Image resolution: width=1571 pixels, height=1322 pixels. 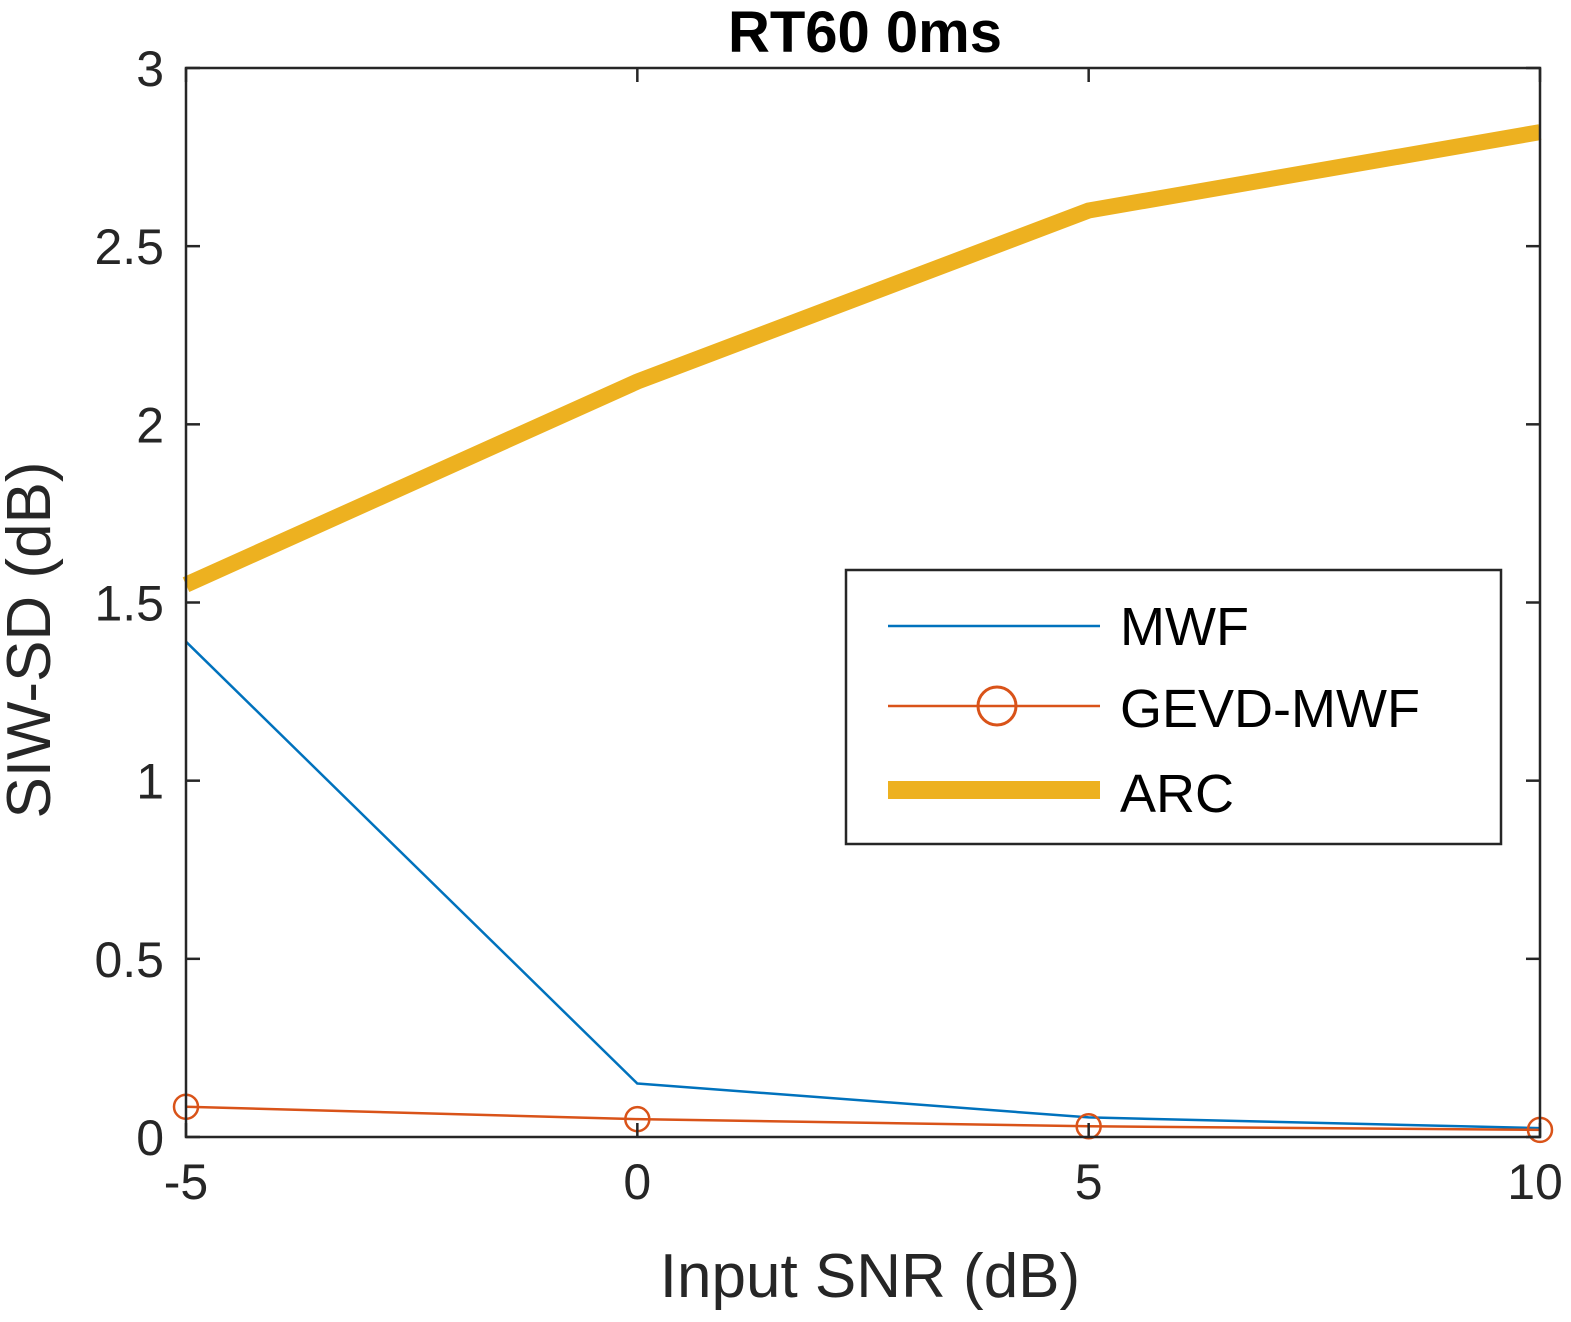 I want to click on x-tick-label: -5, so click(x=186, y=1182).